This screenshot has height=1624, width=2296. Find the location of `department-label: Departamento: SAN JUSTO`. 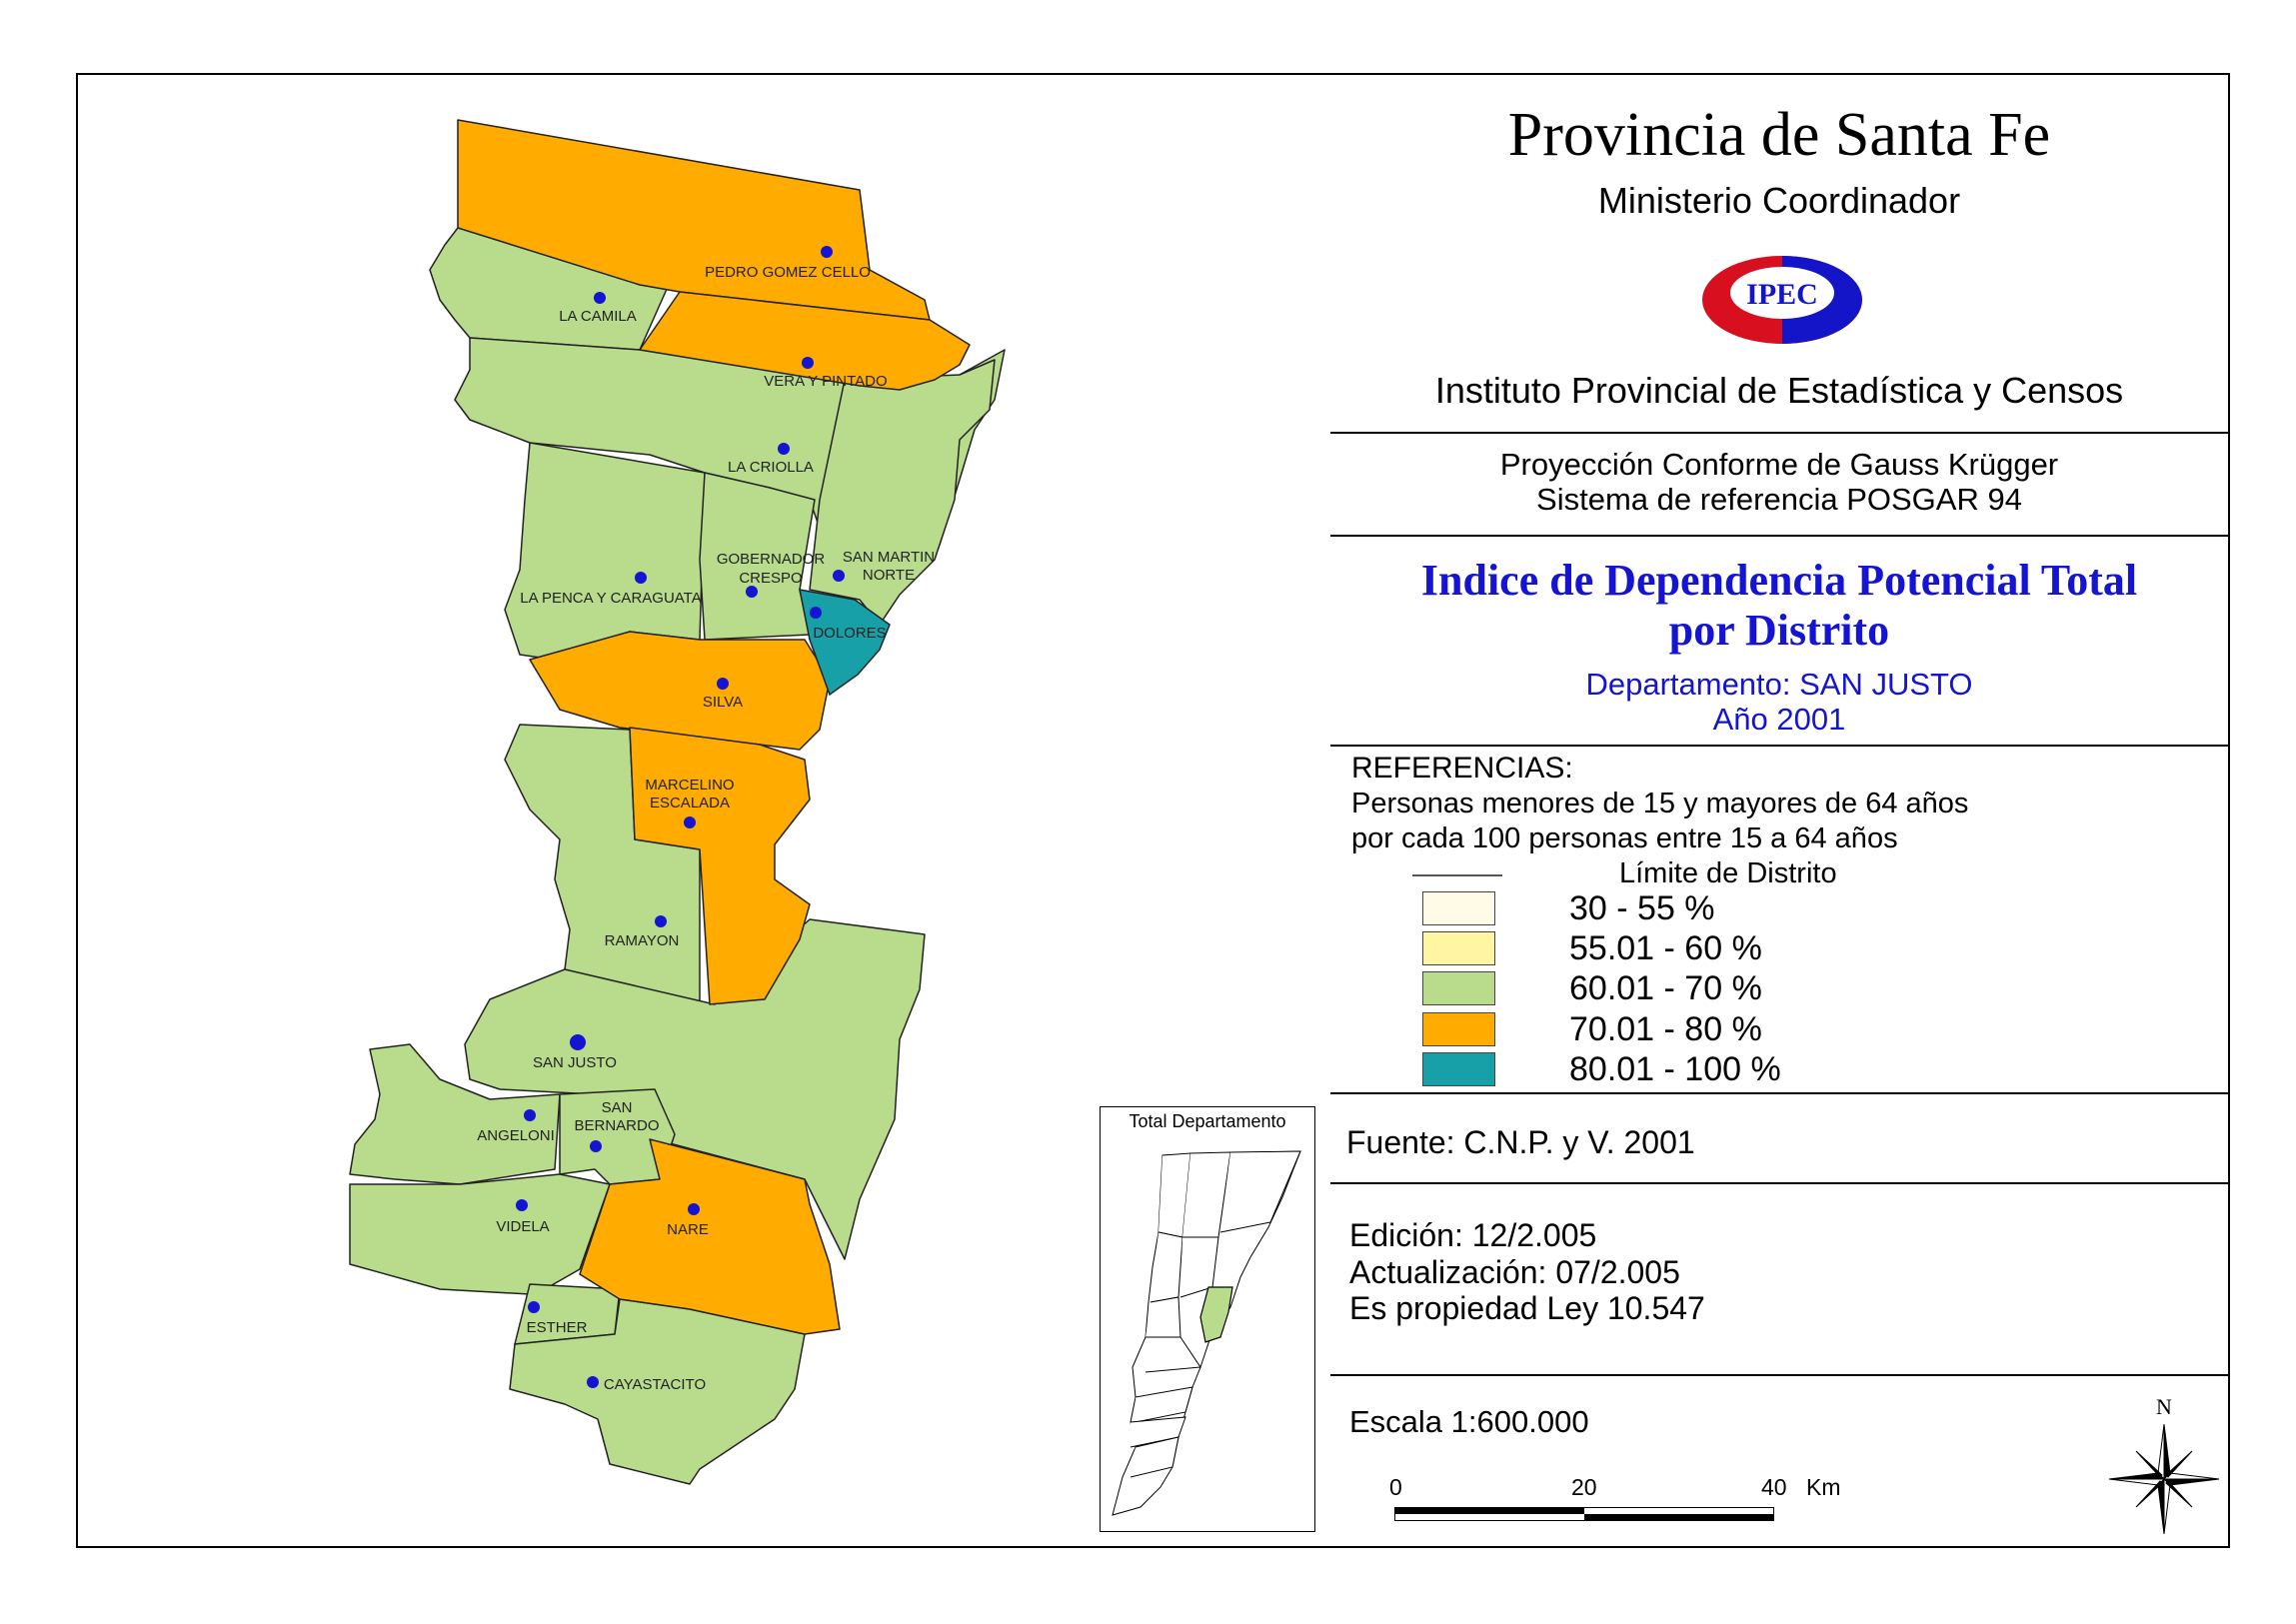

department-label: Departamento: SAN JUSTO is located at coordinates (1779, 685).